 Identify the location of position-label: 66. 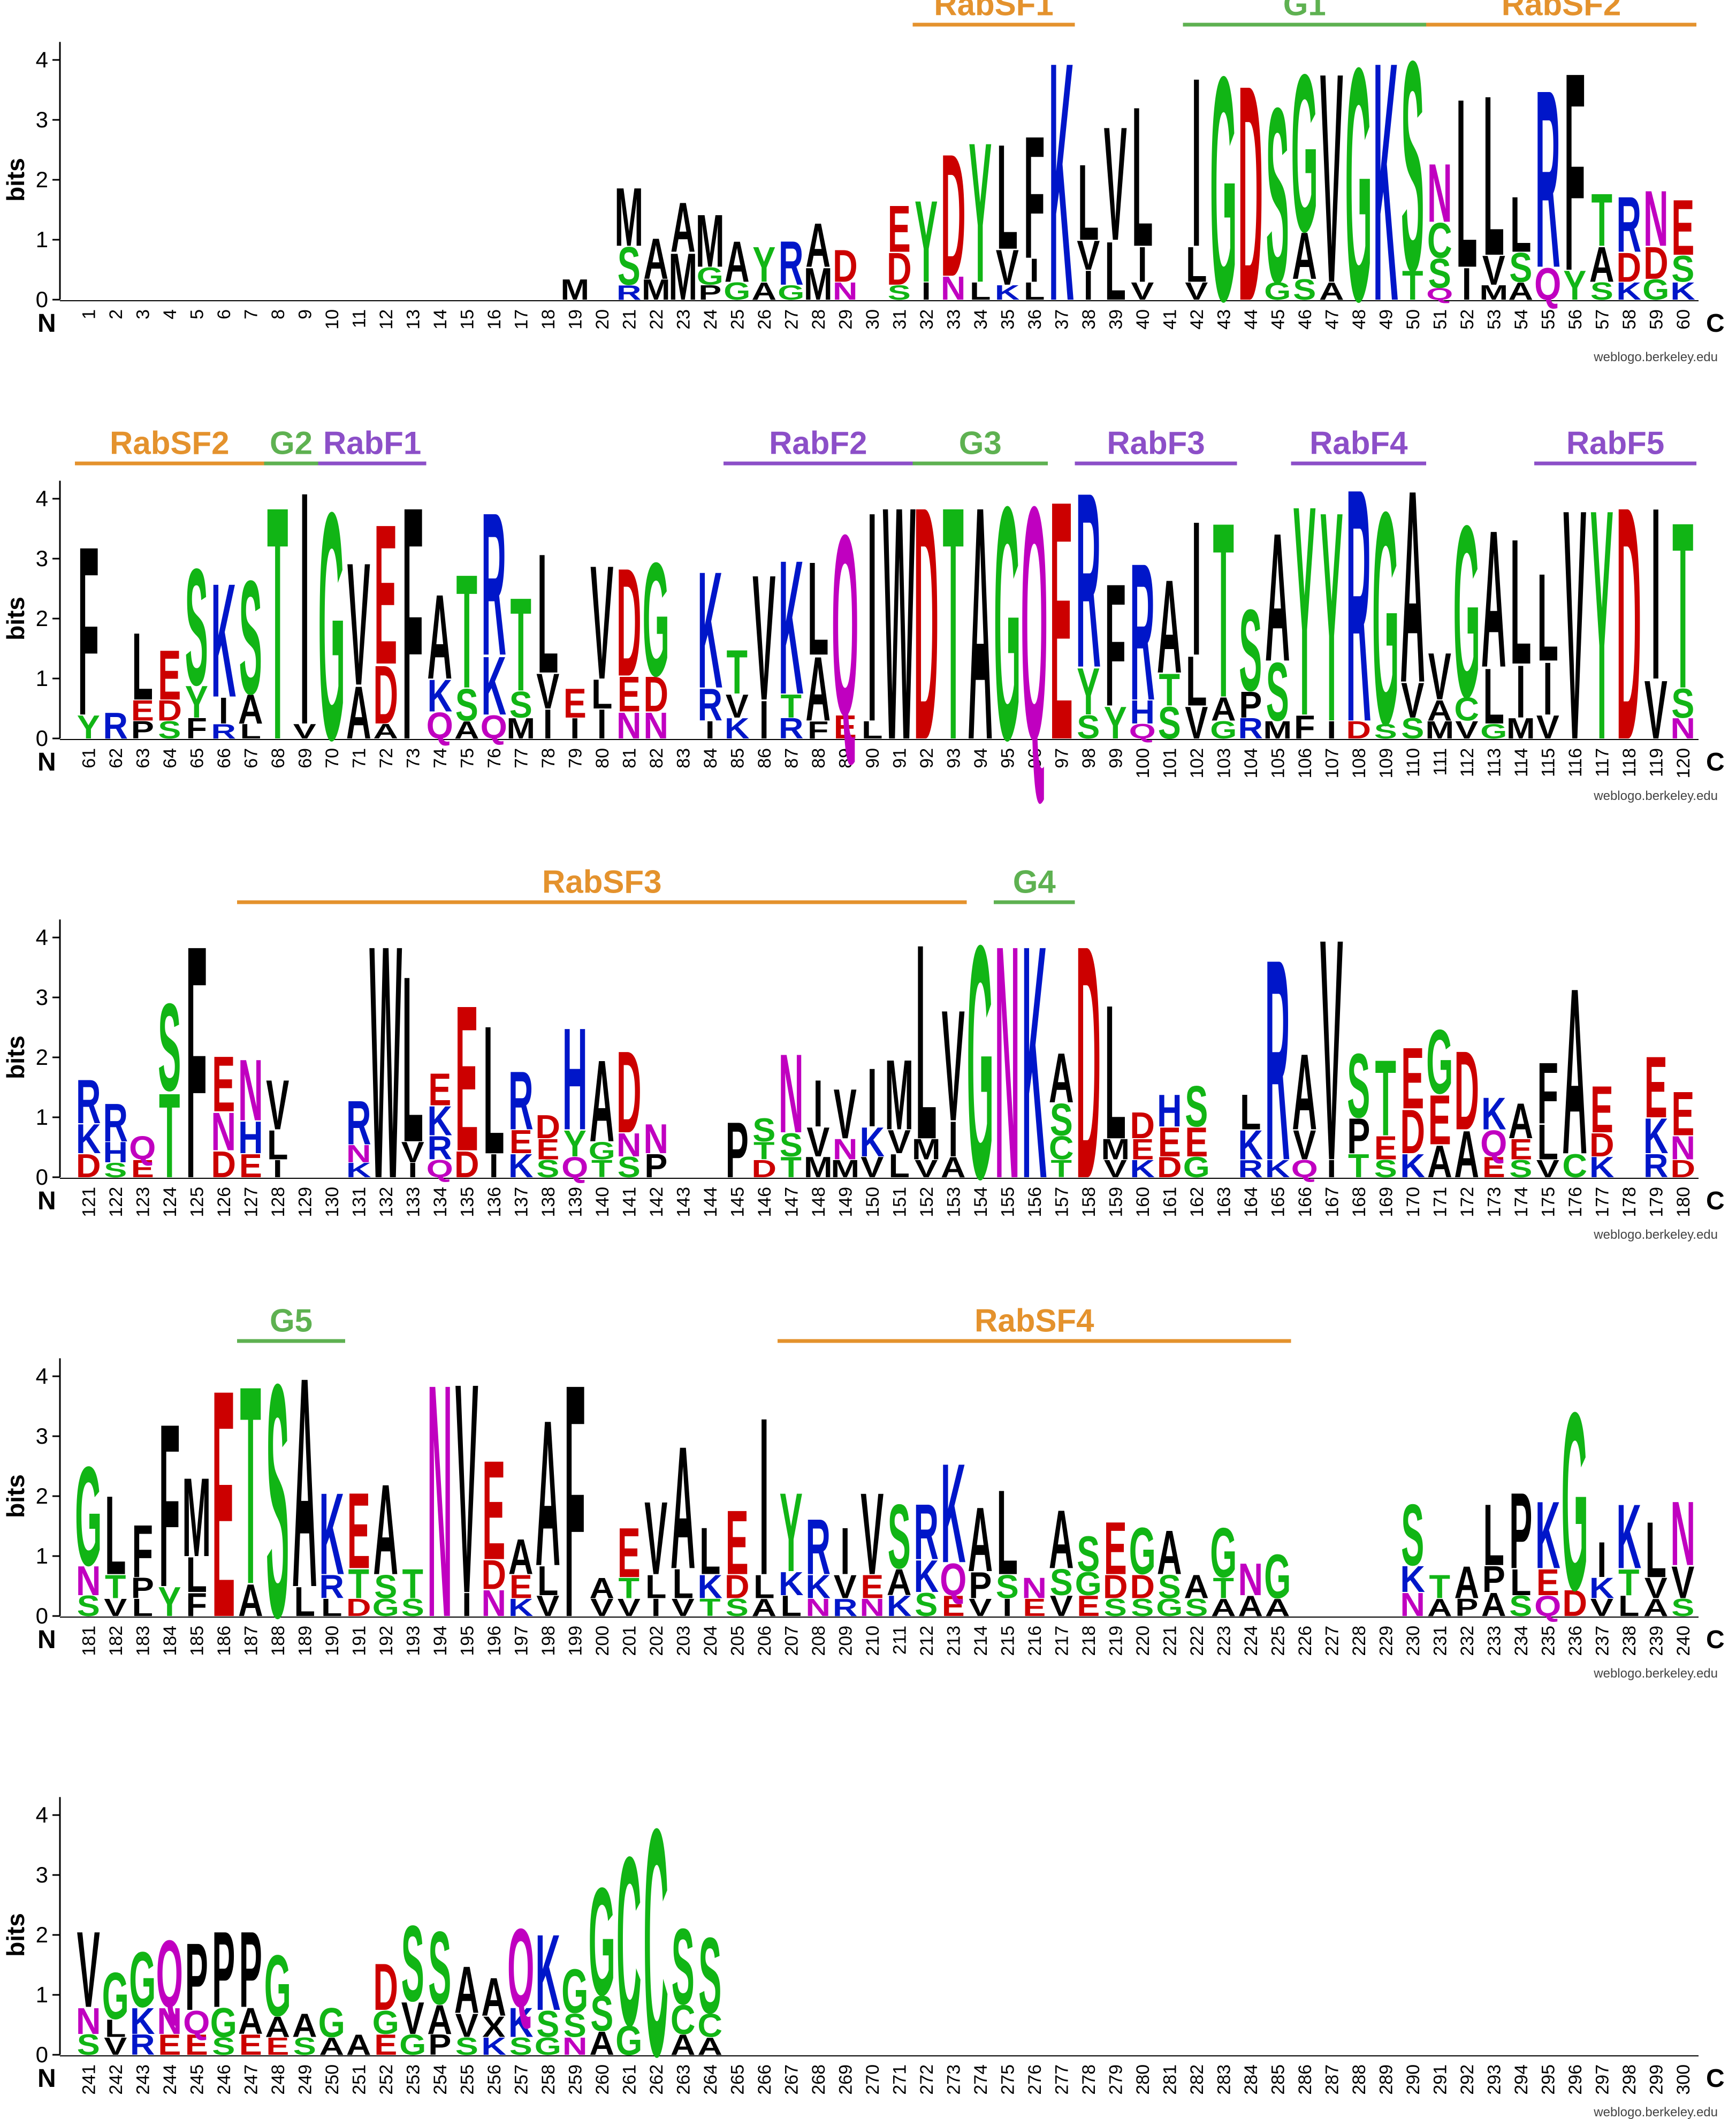
(224, 758).